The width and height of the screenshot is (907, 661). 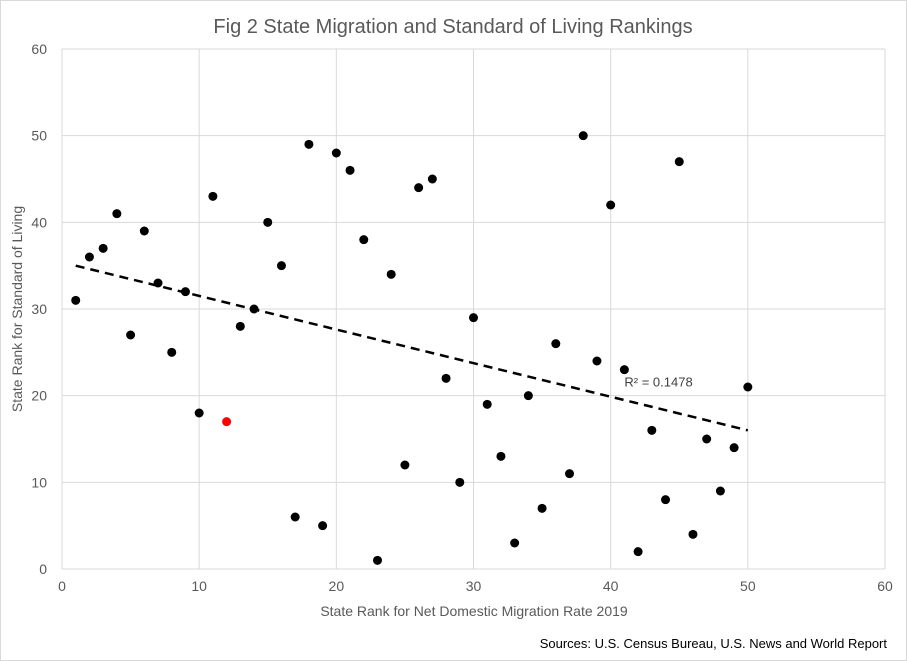 I want to click on r-squared-label: R² = 0.1478, so click(x=658, y=382).